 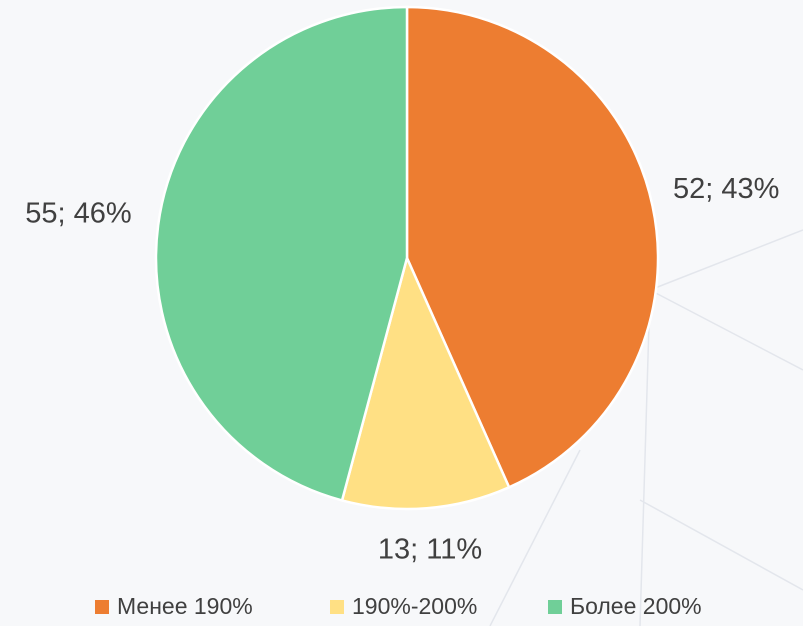 I want to click on data-label: 52; 43%, so click(x=726, y=189).